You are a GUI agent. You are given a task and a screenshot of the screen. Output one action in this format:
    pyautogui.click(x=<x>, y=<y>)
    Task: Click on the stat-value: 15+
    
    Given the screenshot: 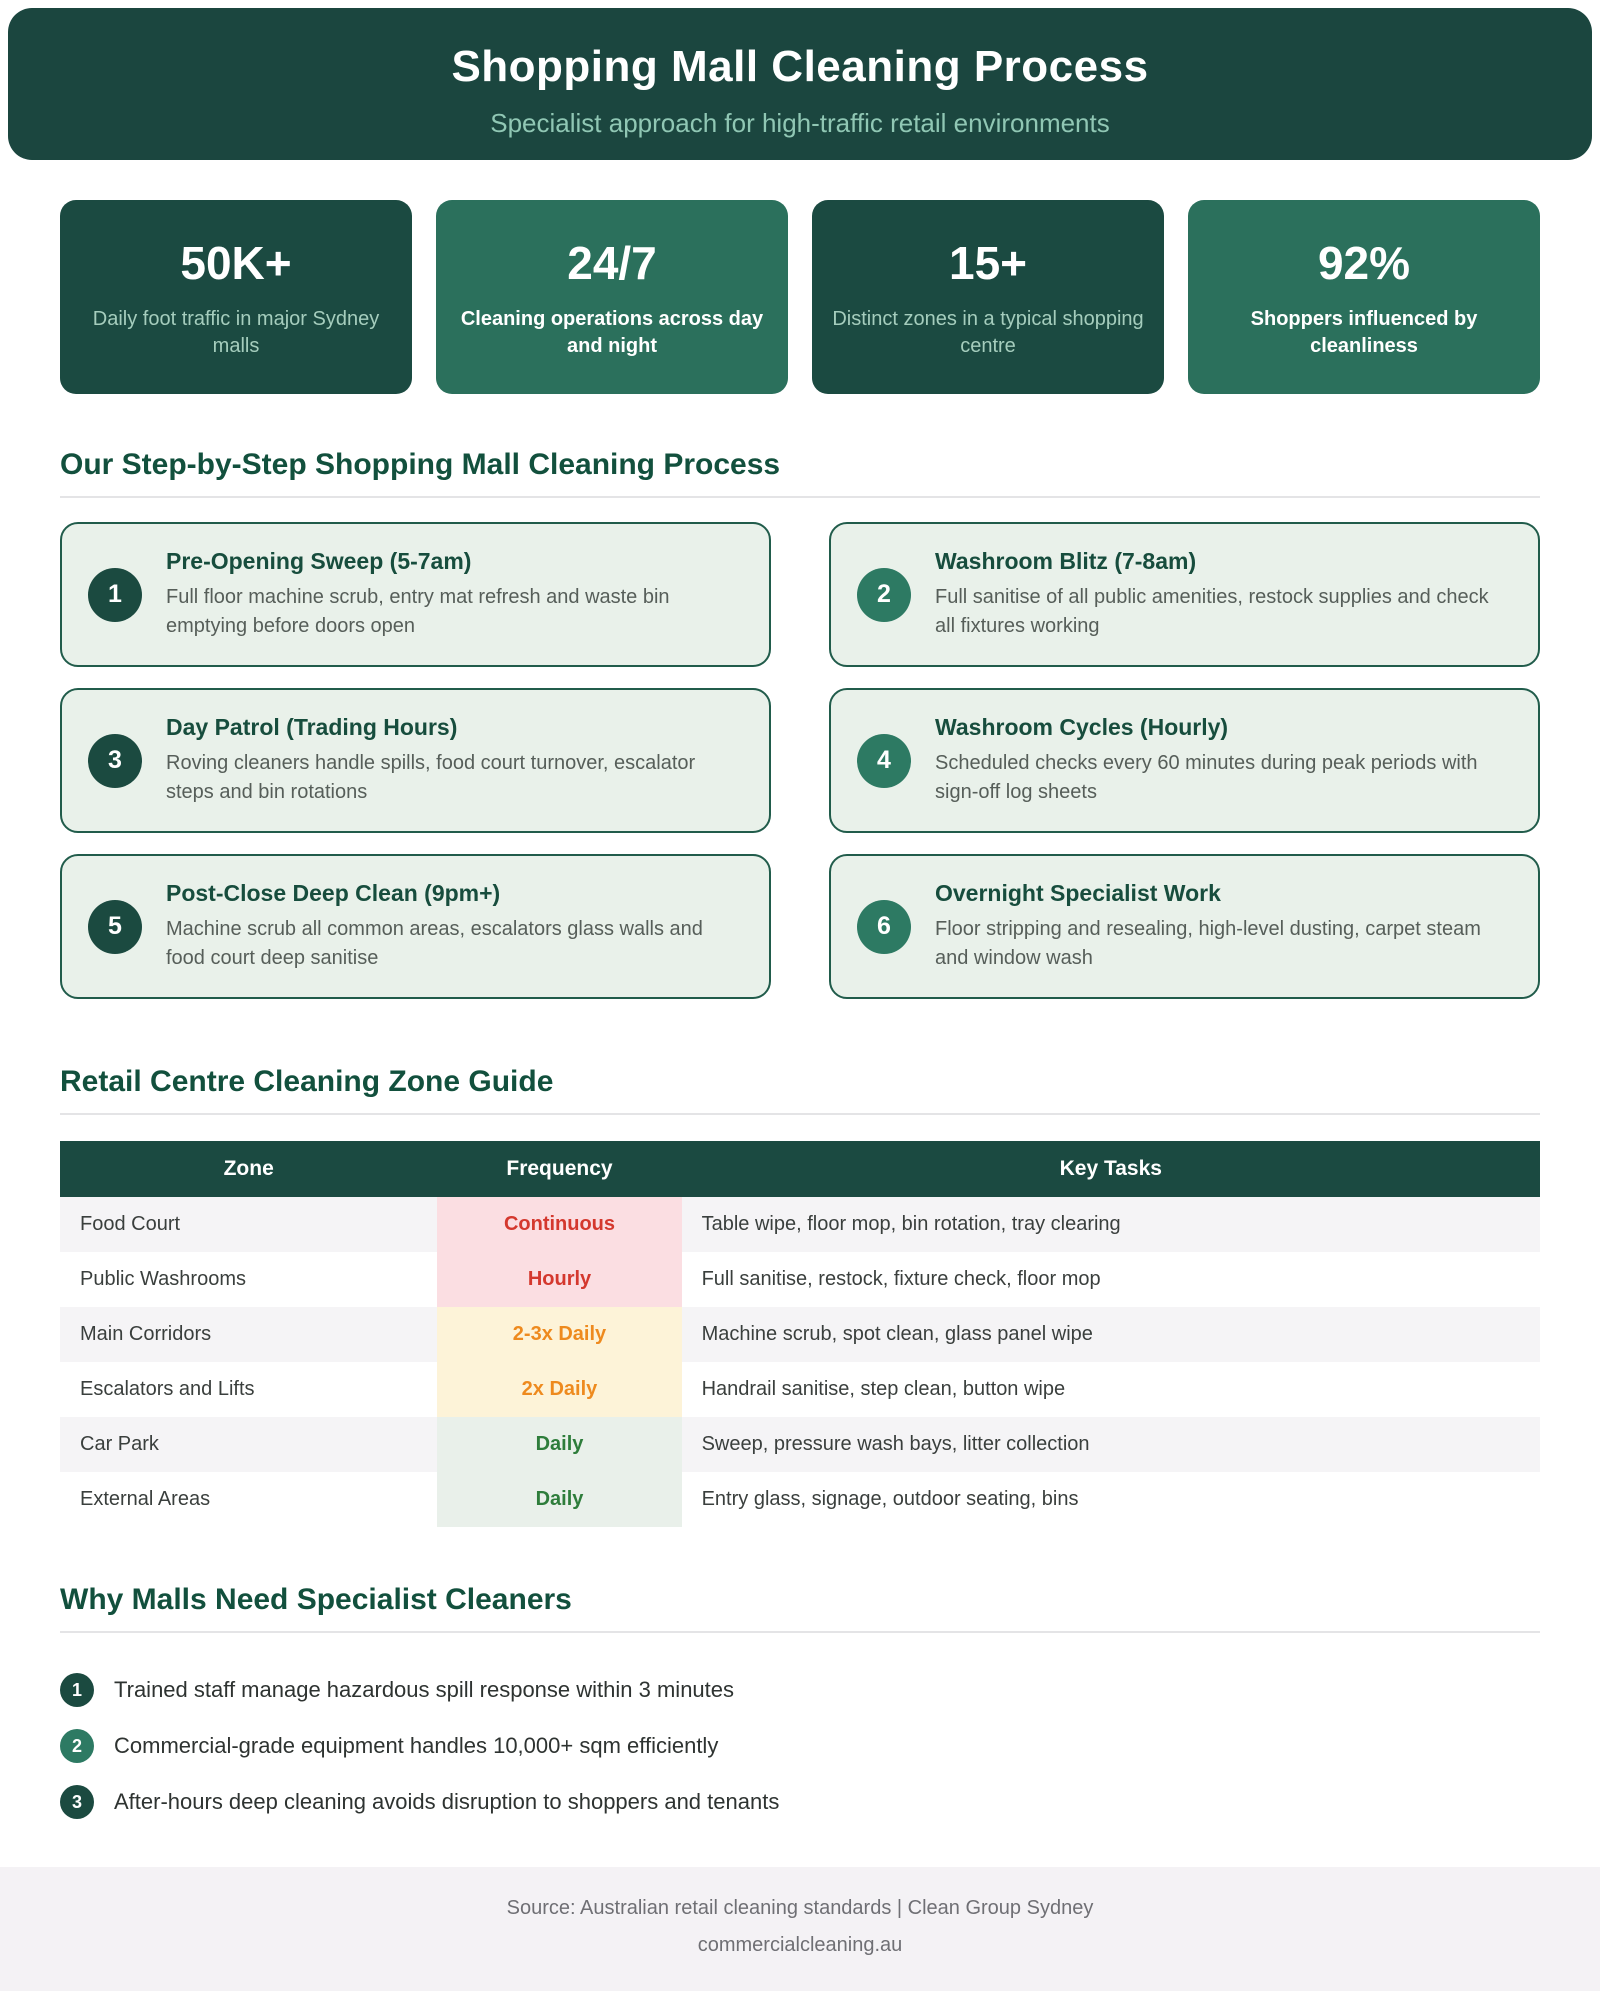 What is the action you would take?
    pyautogui.click(x=988, y=263)
    